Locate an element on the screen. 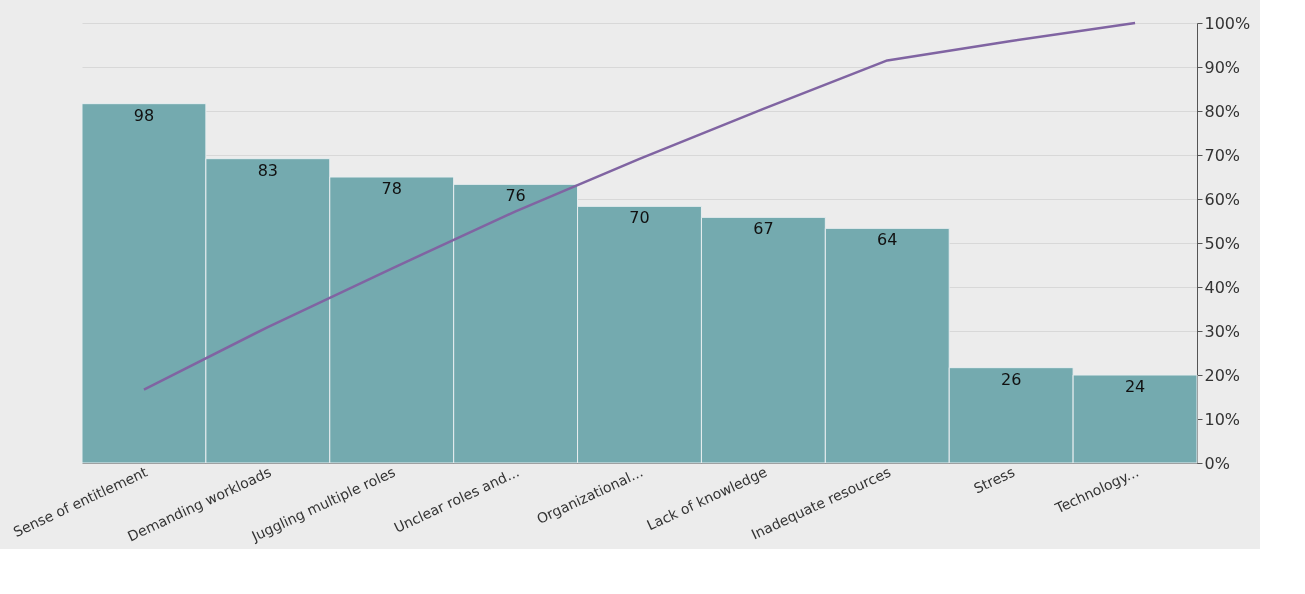  y2-tick-label: 70% is located at coordinates (1222, 155).